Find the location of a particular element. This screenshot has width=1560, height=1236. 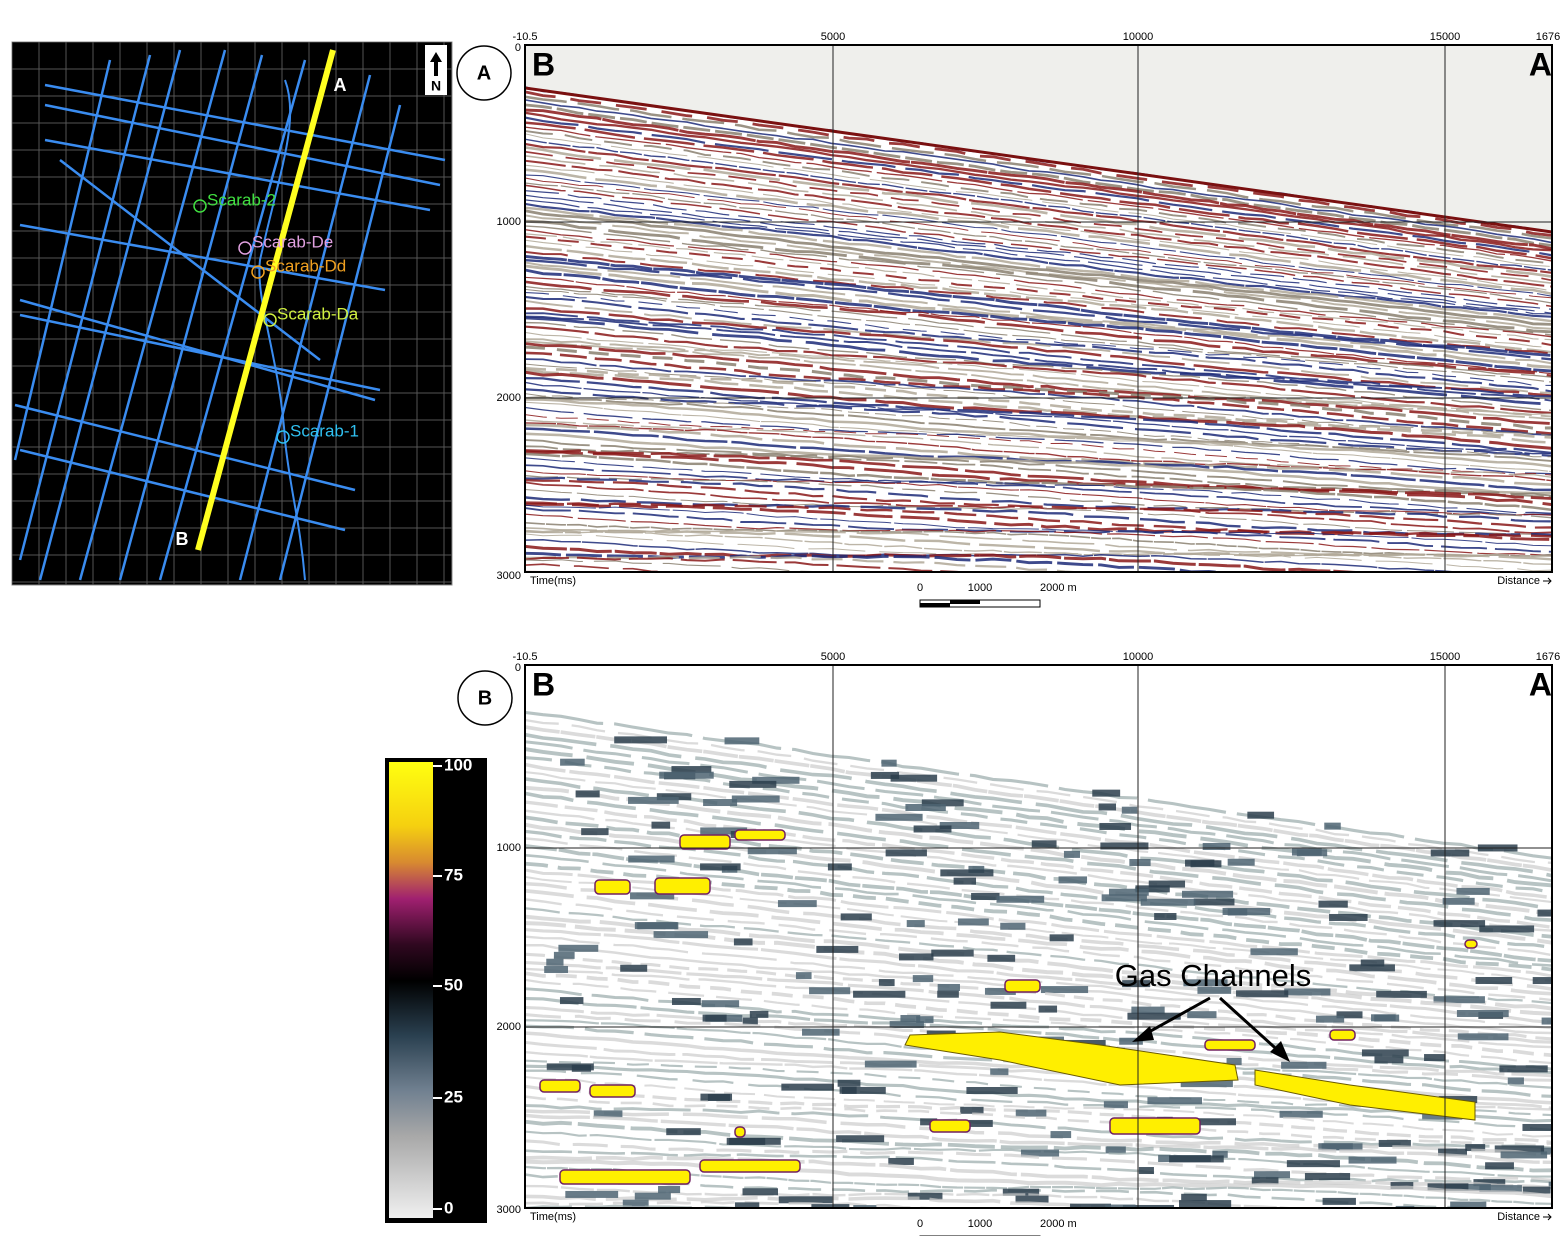

scale-label: 2000 m is located at coordinates (1058, 588).